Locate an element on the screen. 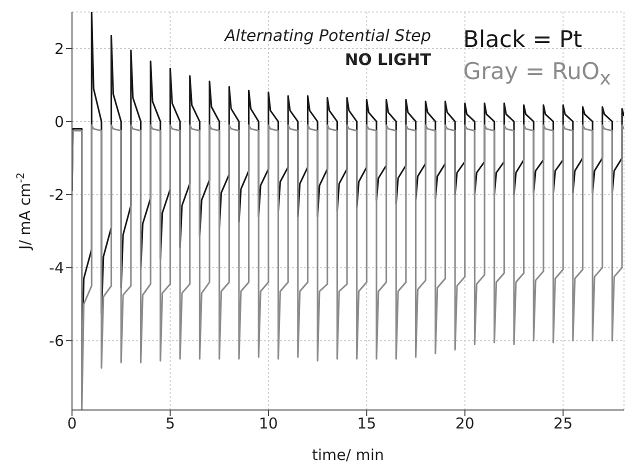  annotation: Alternating Potential Step is located at coordinates (327, 35).